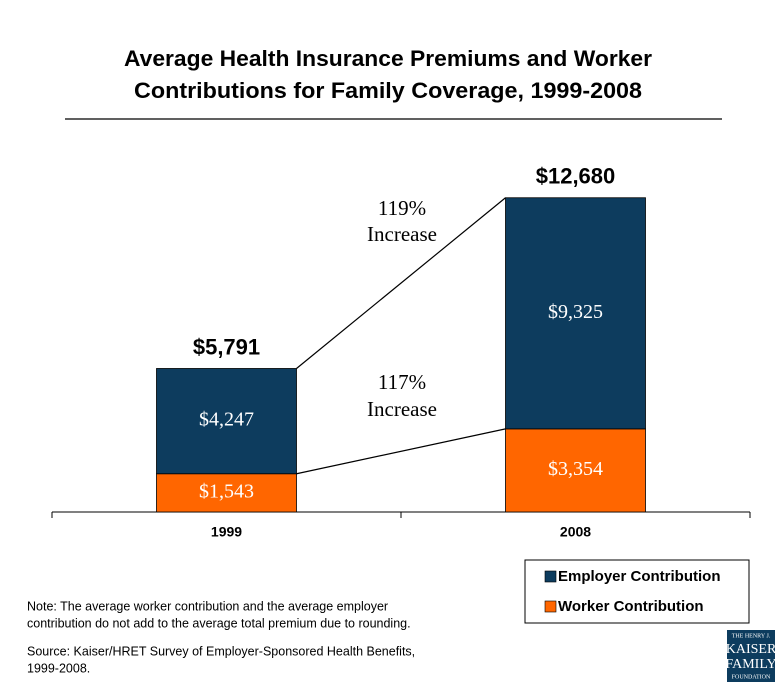  I want to click on source: 1999-2008., so click(58, 668).